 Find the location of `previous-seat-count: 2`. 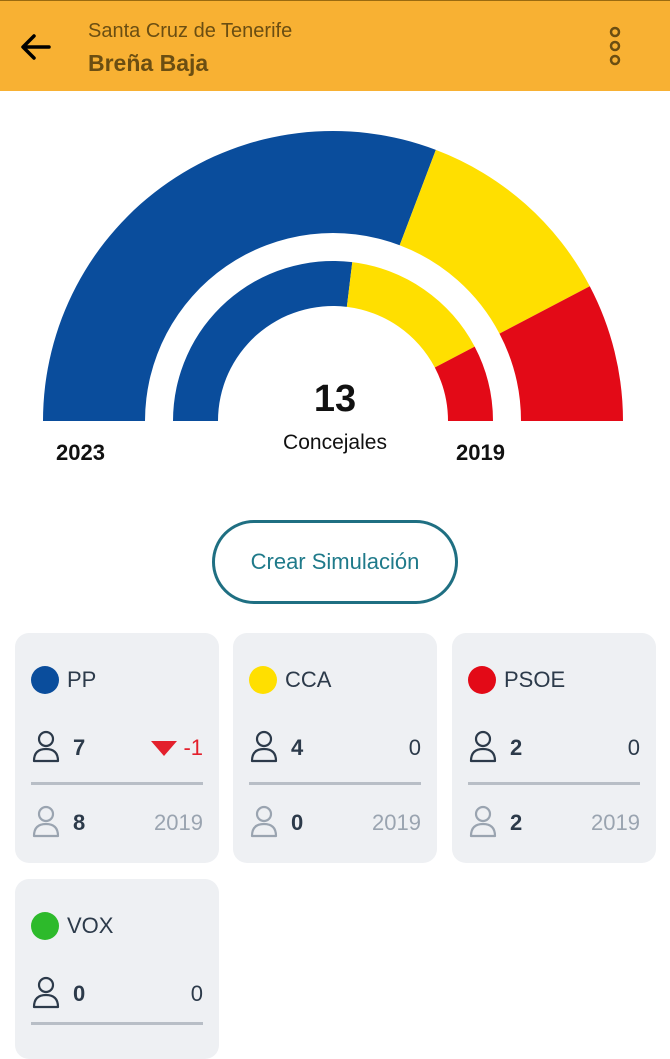

previous-seat-count: 2 is located at coordinates (516, 822).